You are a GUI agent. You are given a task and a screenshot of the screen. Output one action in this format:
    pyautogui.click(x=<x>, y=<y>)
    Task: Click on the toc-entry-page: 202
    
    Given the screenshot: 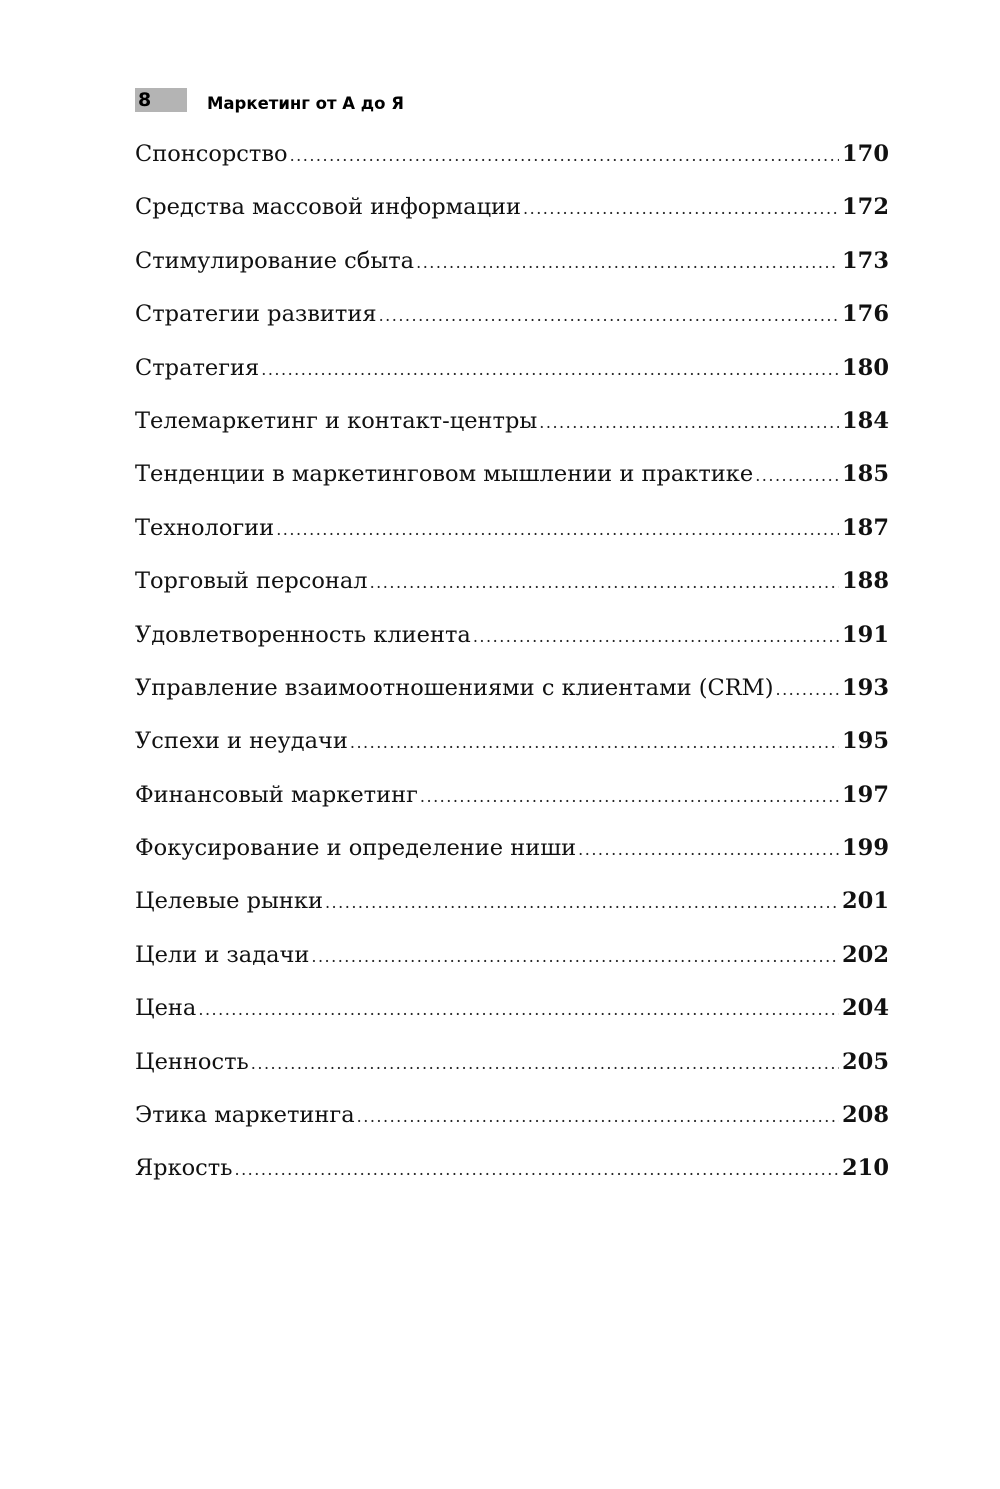 What is the action you would take?
    pyautogui.click(x=865, y=954)
    